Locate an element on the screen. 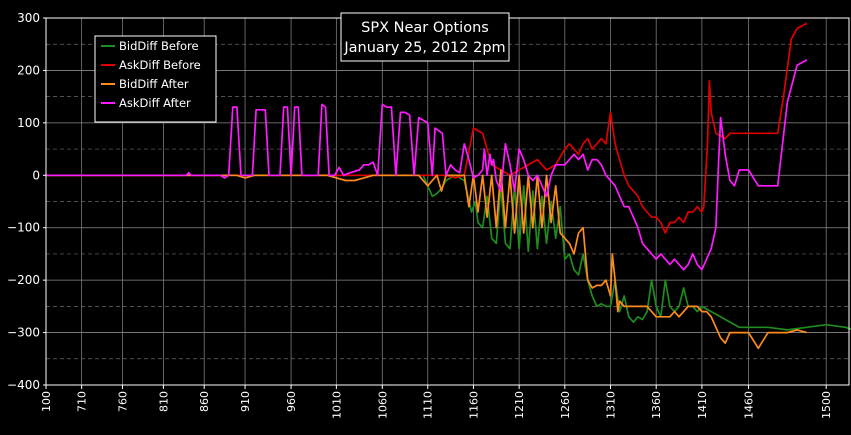 The height and width of the screenshot is (435, 851). chart-subtitle: January 25, 2012 2pm is located at coordinates (424, 48).